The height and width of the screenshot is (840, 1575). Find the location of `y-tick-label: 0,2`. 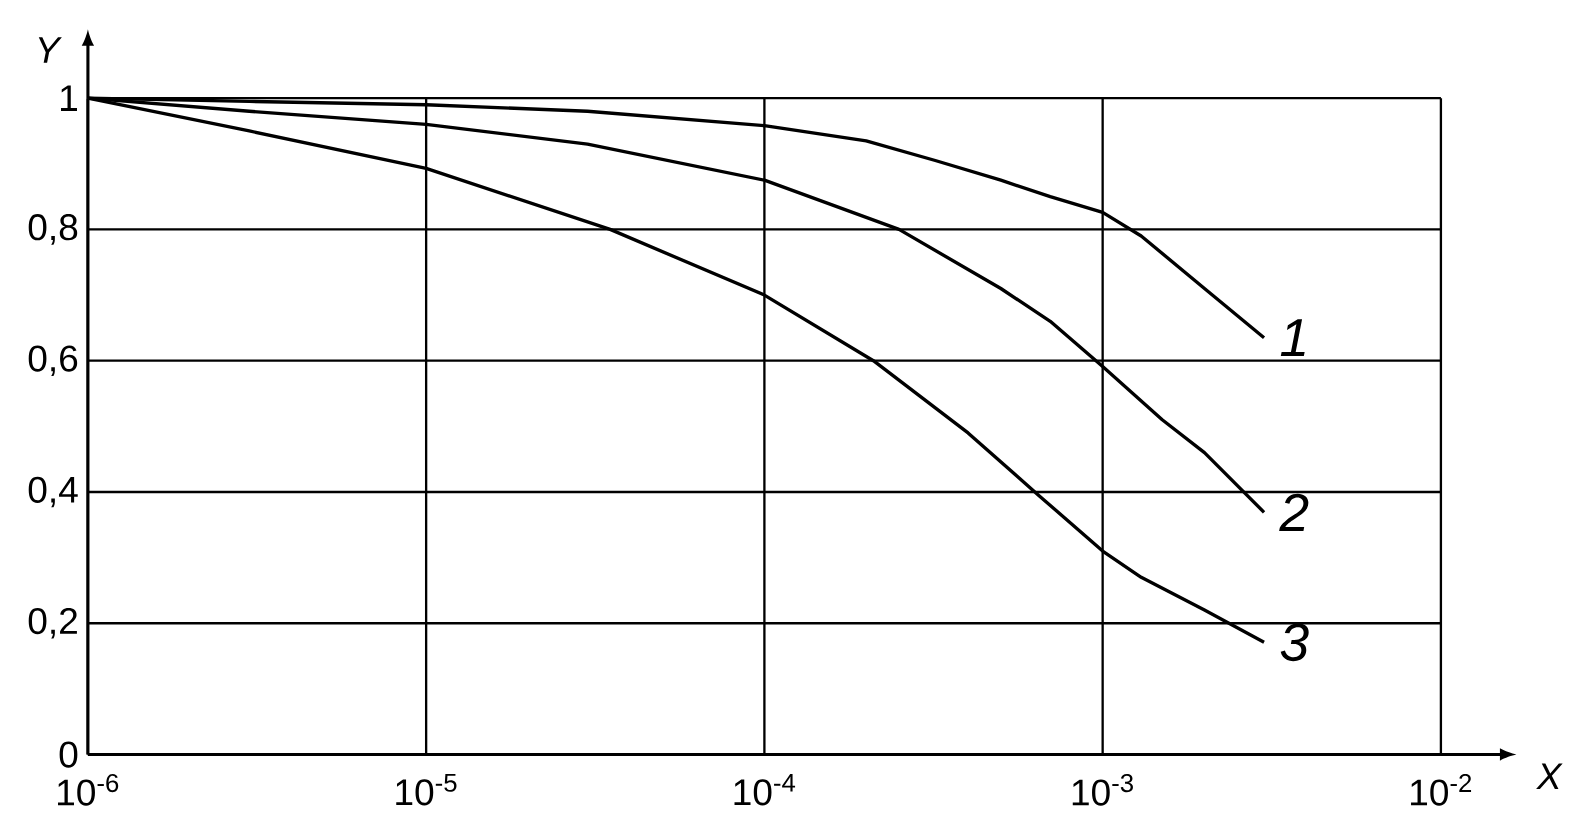

y-tick-label: 0,2 is located at coordinates (52, 623).